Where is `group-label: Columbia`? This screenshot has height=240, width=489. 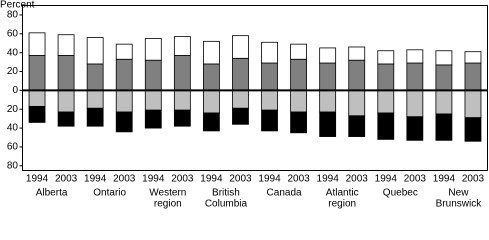 group-label: Columbia is located at coordinates (226, 204).